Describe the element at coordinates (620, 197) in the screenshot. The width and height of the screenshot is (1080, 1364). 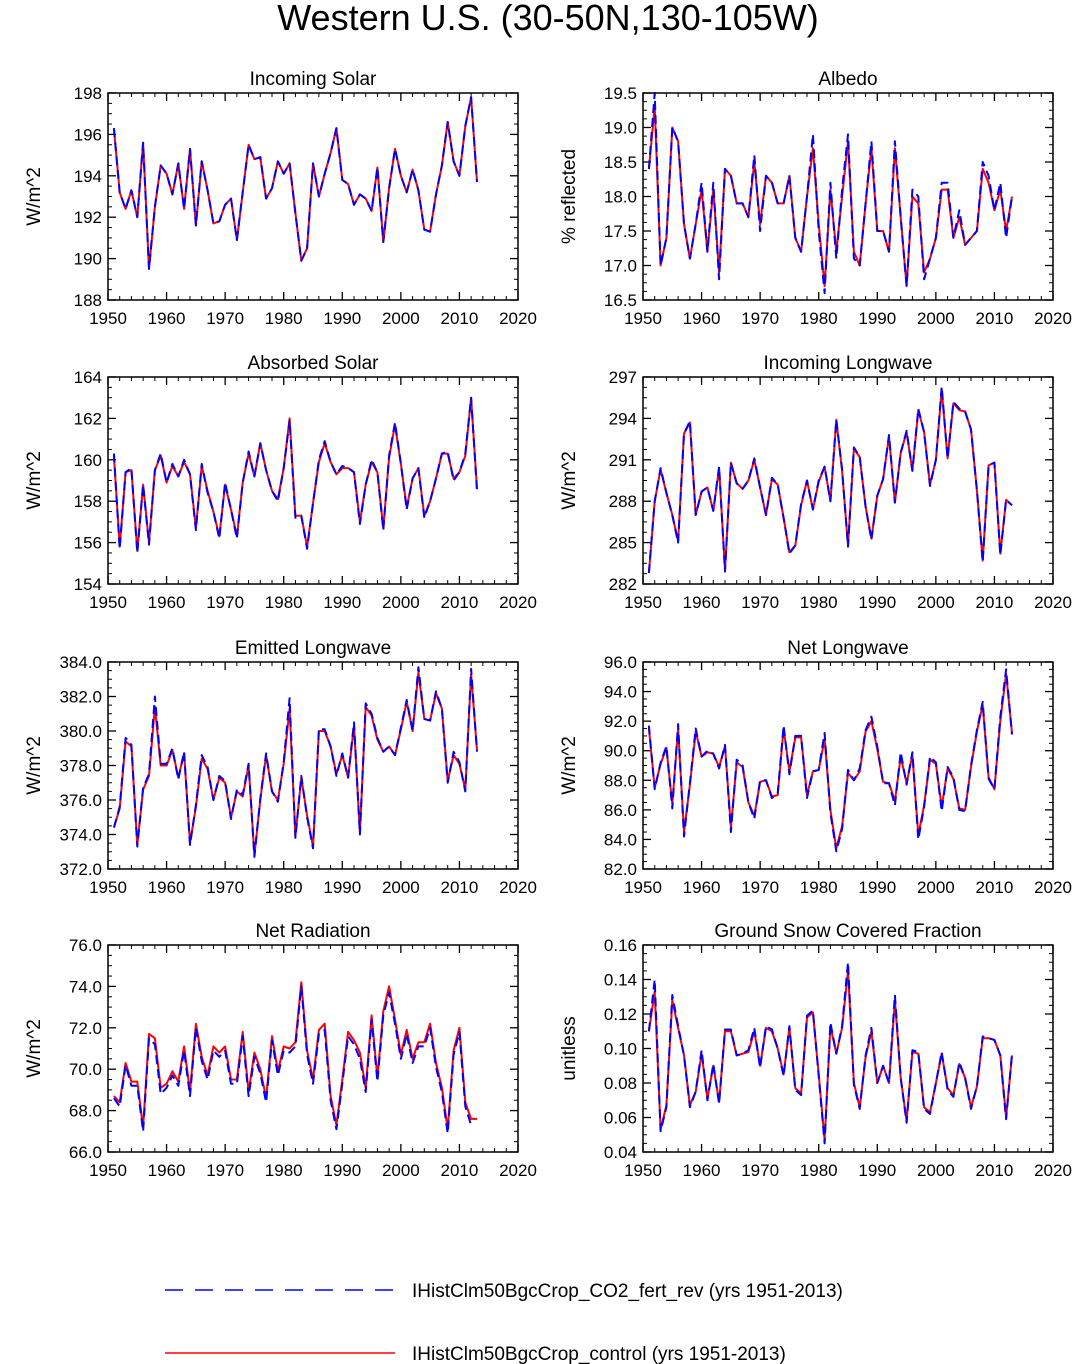
I see `y-tick-label: 18.0` at that location.